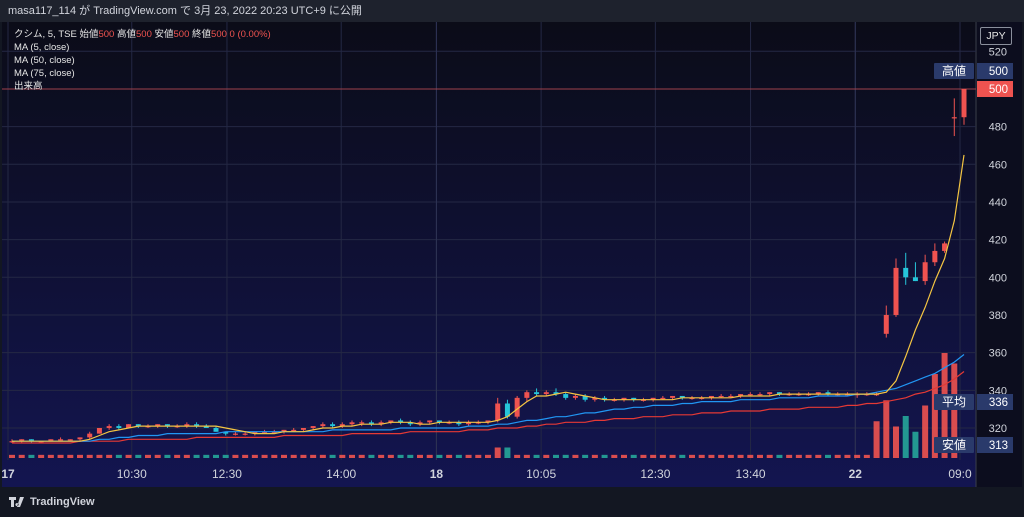  I want to click on price-tag-name: 高値, so click(954, 70).